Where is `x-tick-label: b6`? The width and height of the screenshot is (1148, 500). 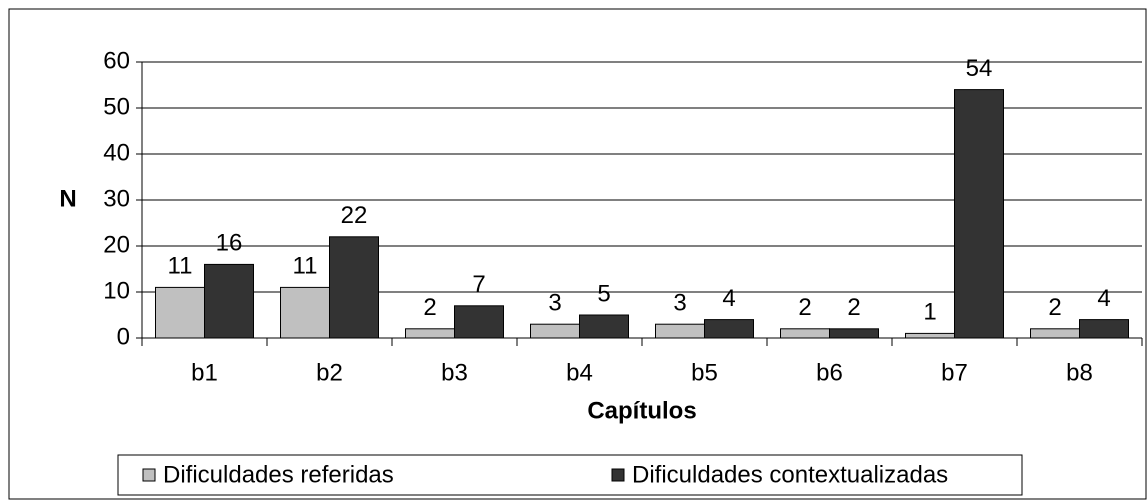
x-tick-label: b6 is located at coordinates (829, 372).